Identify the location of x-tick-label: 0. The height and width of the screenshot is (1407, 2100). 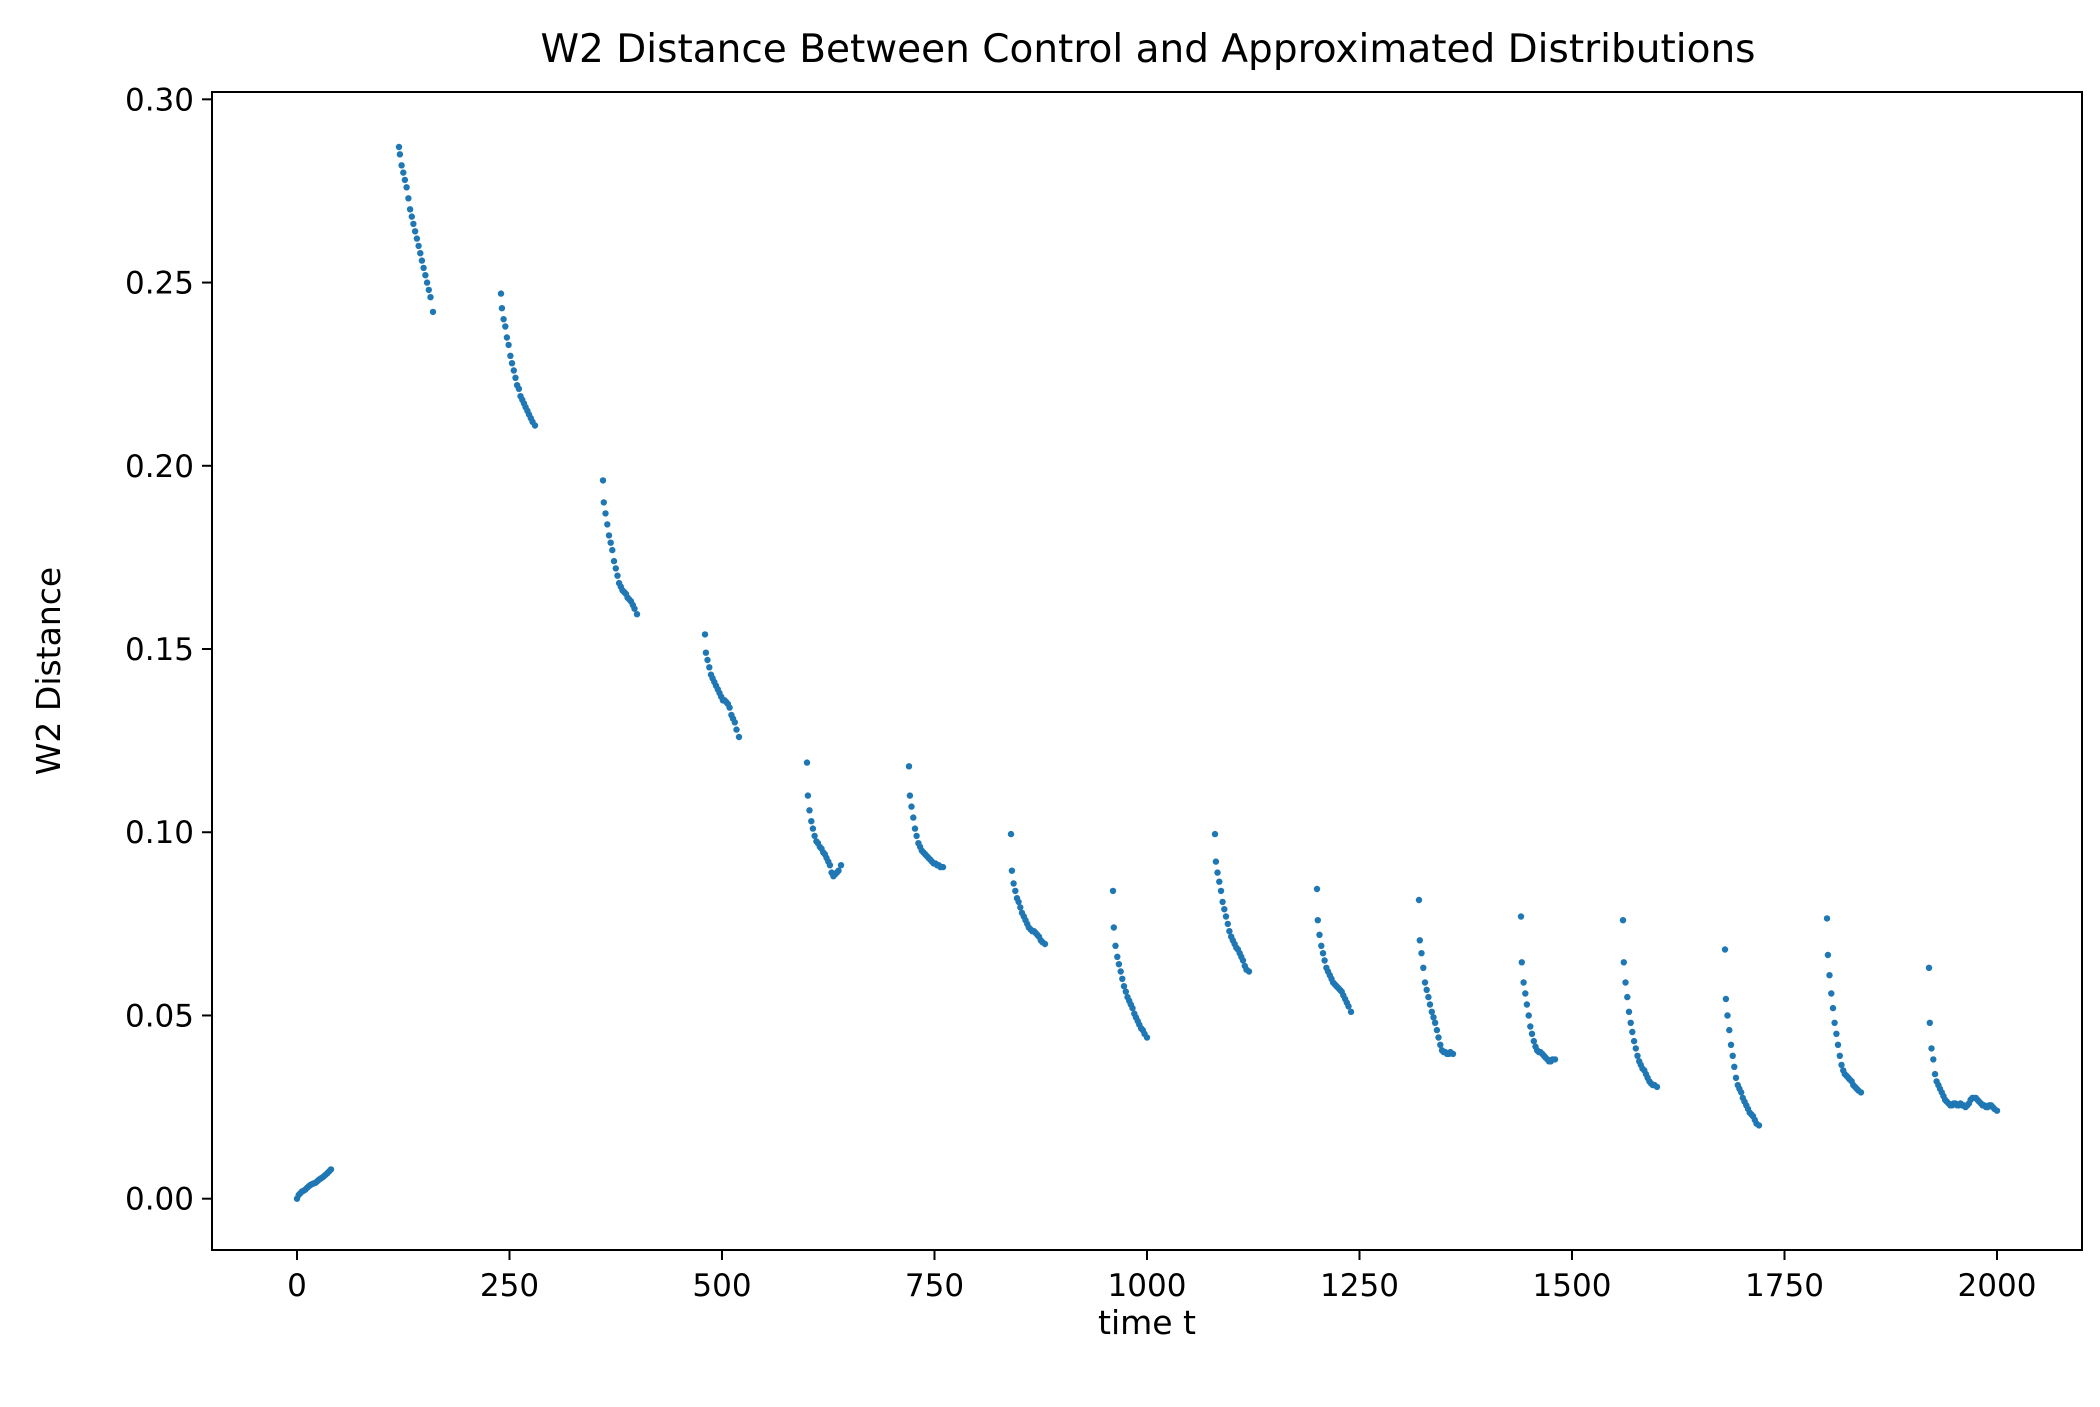
(297, 1286).